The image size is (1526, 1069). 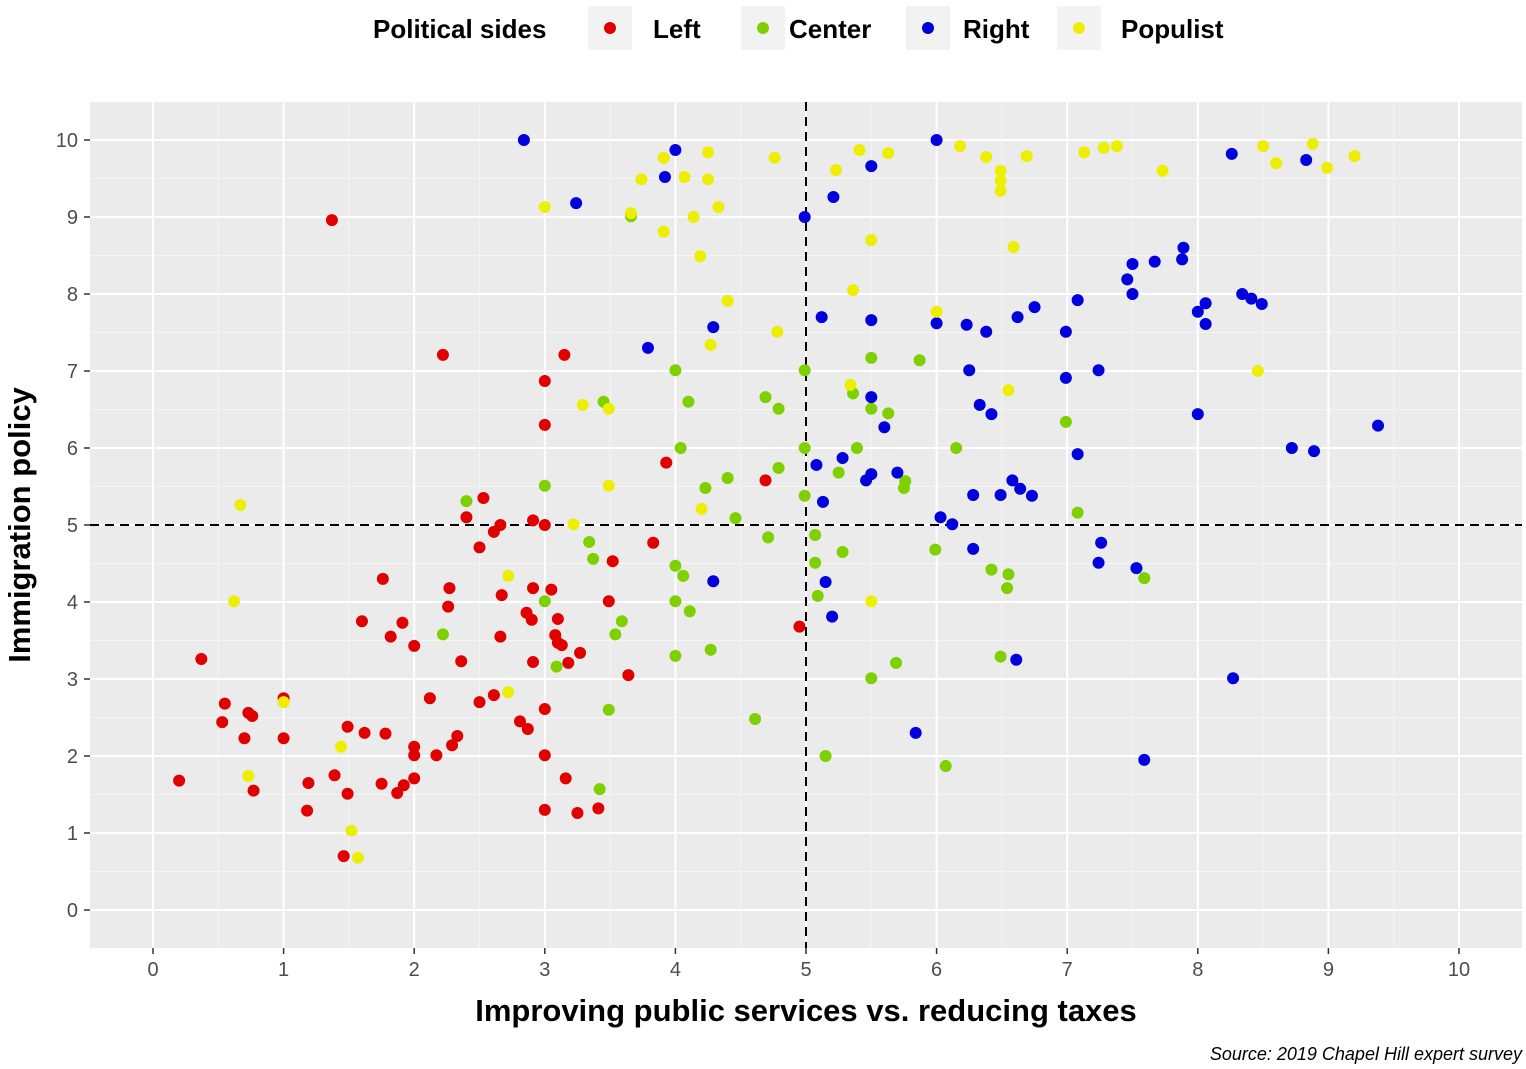 I want to click on x-tick-label: 8, so click(x=1197, y=970).